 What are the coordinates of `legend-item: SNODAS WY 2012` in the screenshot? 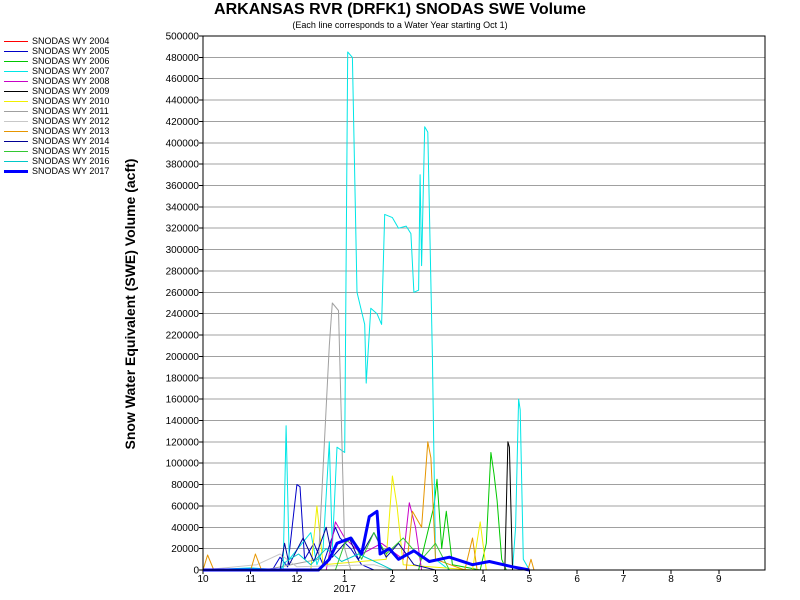 It's located at (84, 121).